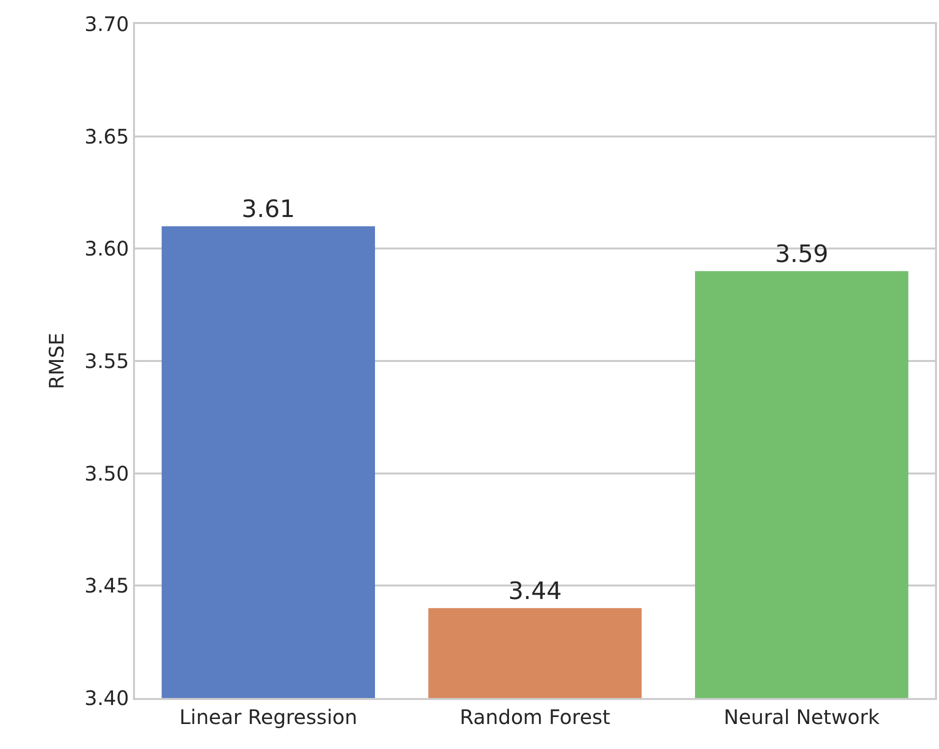  Describe the element at coordinates (56, 361) in the screenshot. I see `y-axis-title: RMSE` at that location.